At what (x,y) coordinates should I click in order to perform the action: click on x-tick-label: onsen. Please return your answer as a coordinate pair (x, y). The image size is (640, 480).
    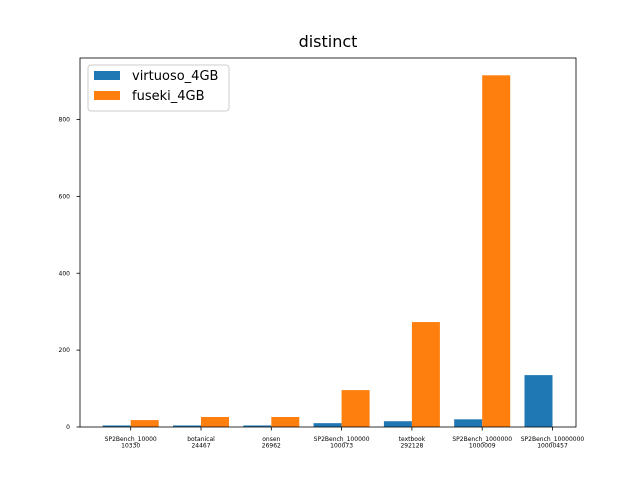
    Looking at the image, I should click on (271, 439).